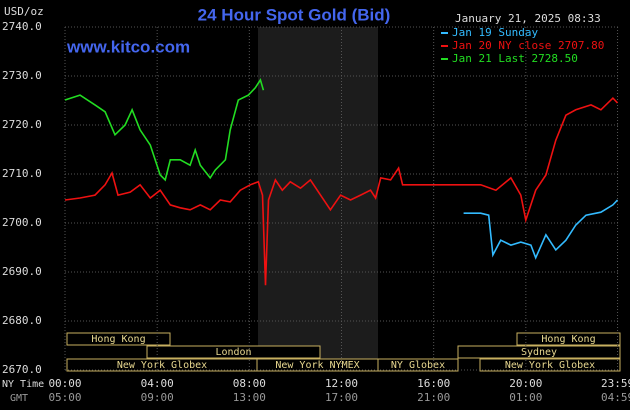 The height and width of the screenshot is (410, 630). I want to click on session-label: Sydney, so click(539, 352).